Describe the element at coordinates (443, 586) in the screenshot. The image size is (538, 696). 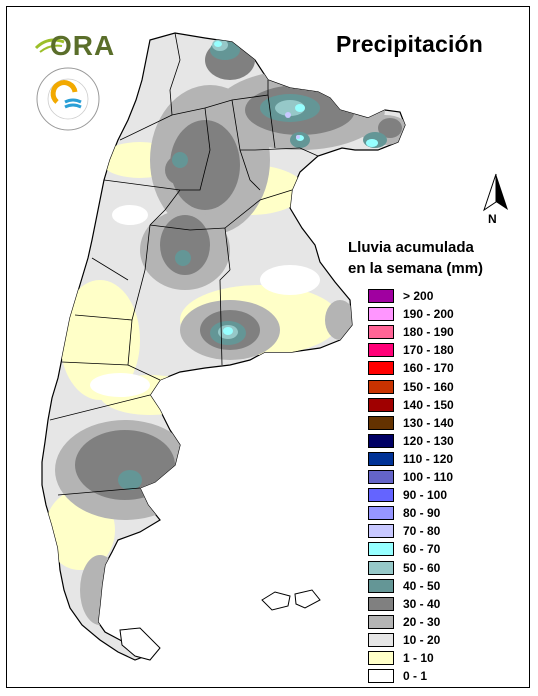
I see `legend-item: 40 - 50` at that location.